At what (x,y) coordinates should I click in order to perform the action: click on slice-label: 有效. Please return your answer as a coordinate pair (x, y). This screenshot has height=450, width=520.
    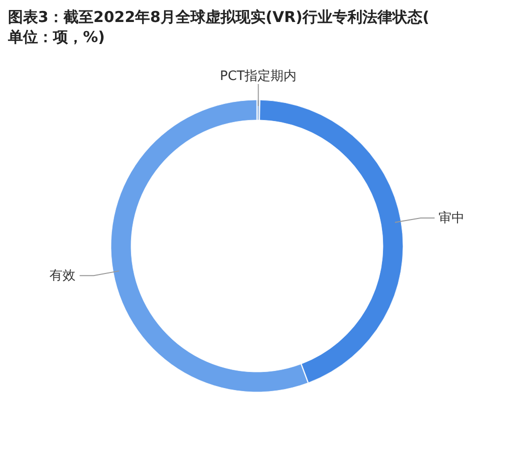
    Looking at the image, I should click on (63, 276).